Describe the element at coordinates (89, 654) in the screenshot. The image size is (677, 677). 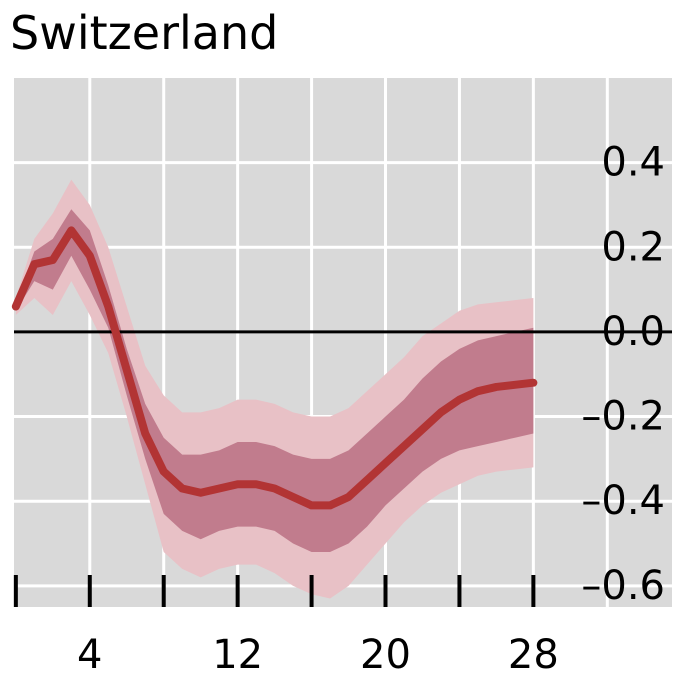
I see `x-tick-label: 4` at that location.